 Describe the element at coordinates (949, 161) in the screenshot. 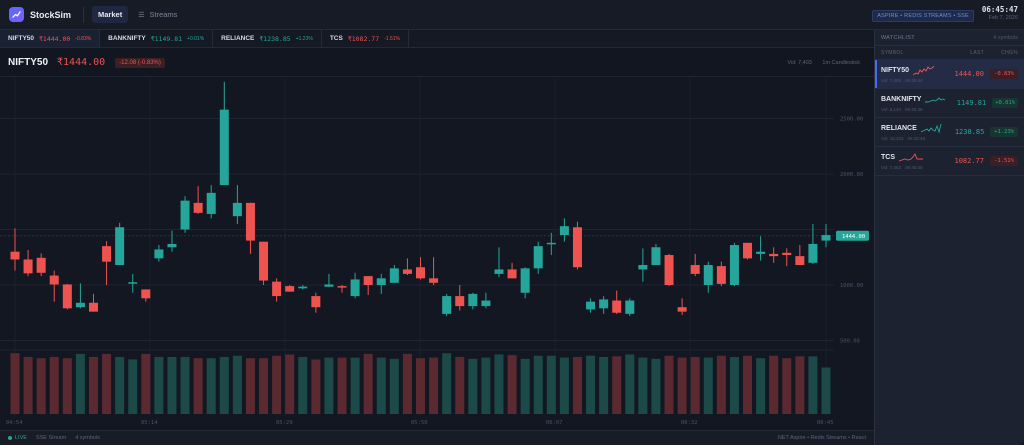

I see `watchlist-row-tcs: TCS Vol: 7,452 06:45:48 1082.77 -1.51%` at that location.